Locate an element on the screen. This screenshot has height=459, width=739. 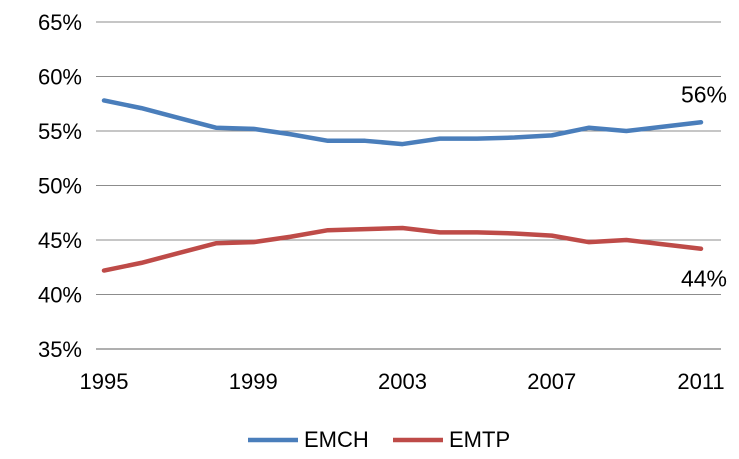
y-tick-label: 60% is located at coordinates (60, 77).